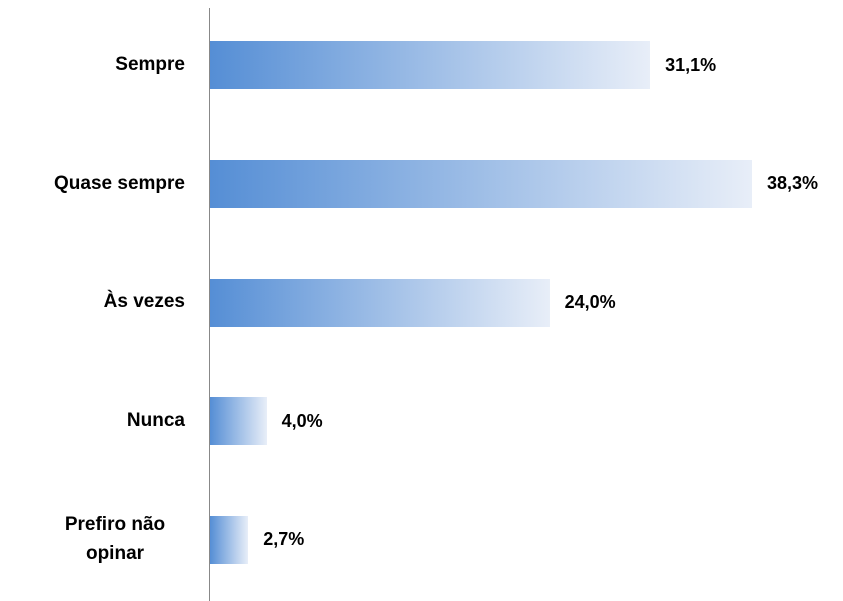 The width and height of the screenshot is (843, 601). Describe the element at coordinates (302, 420) in the screenshot. I see `value-label: 4,0%` at that location.